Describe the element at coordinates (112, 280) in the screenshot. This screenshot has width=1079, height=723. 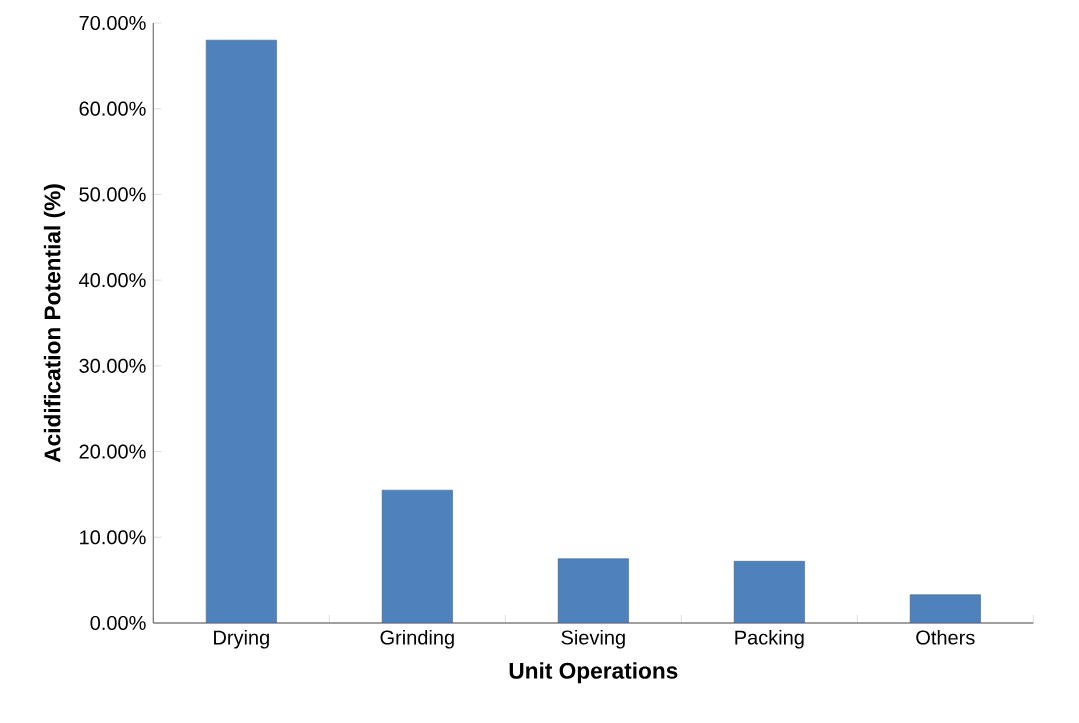
I see `y-tick-label: 40.00%` at that location.